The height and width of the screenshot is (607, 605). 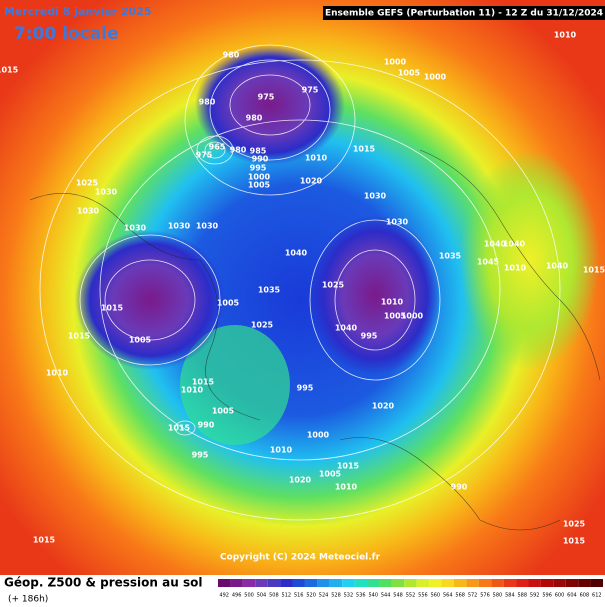 I want to click on scale-label: 612, so click(x=597, y=596).